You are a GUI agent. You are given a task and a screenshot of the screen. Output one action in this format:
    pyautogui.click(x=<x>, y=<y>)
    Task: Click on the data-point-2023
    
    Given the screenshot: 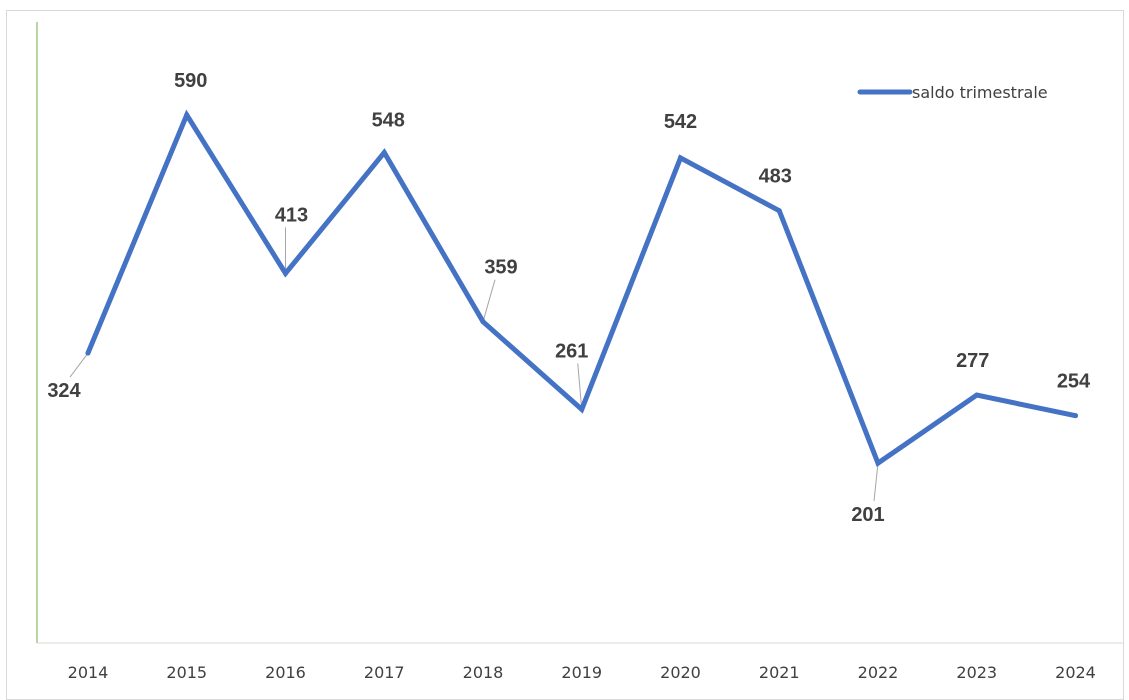 What is the action you would take?
    pyautogui.click(x=977, y=395)
    